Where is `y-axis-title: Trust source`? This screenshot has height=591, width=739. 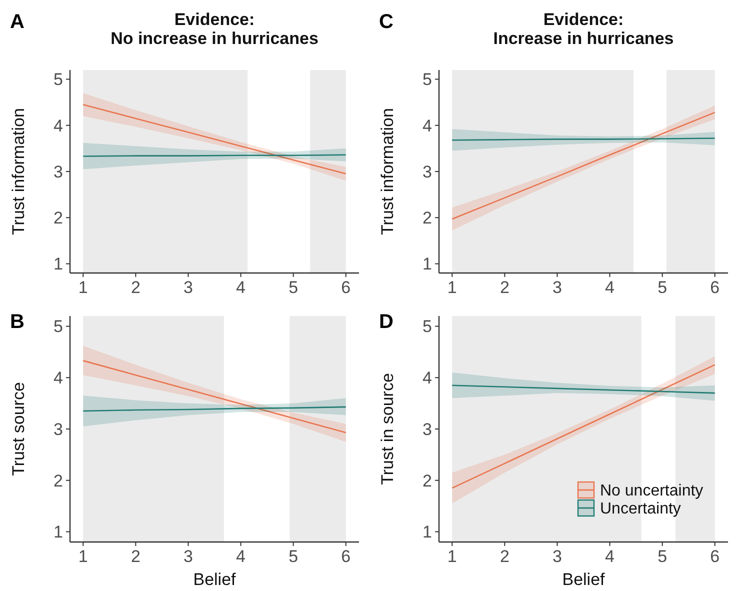 y-axis-title: Trust source is located at coordinates (18, 429).